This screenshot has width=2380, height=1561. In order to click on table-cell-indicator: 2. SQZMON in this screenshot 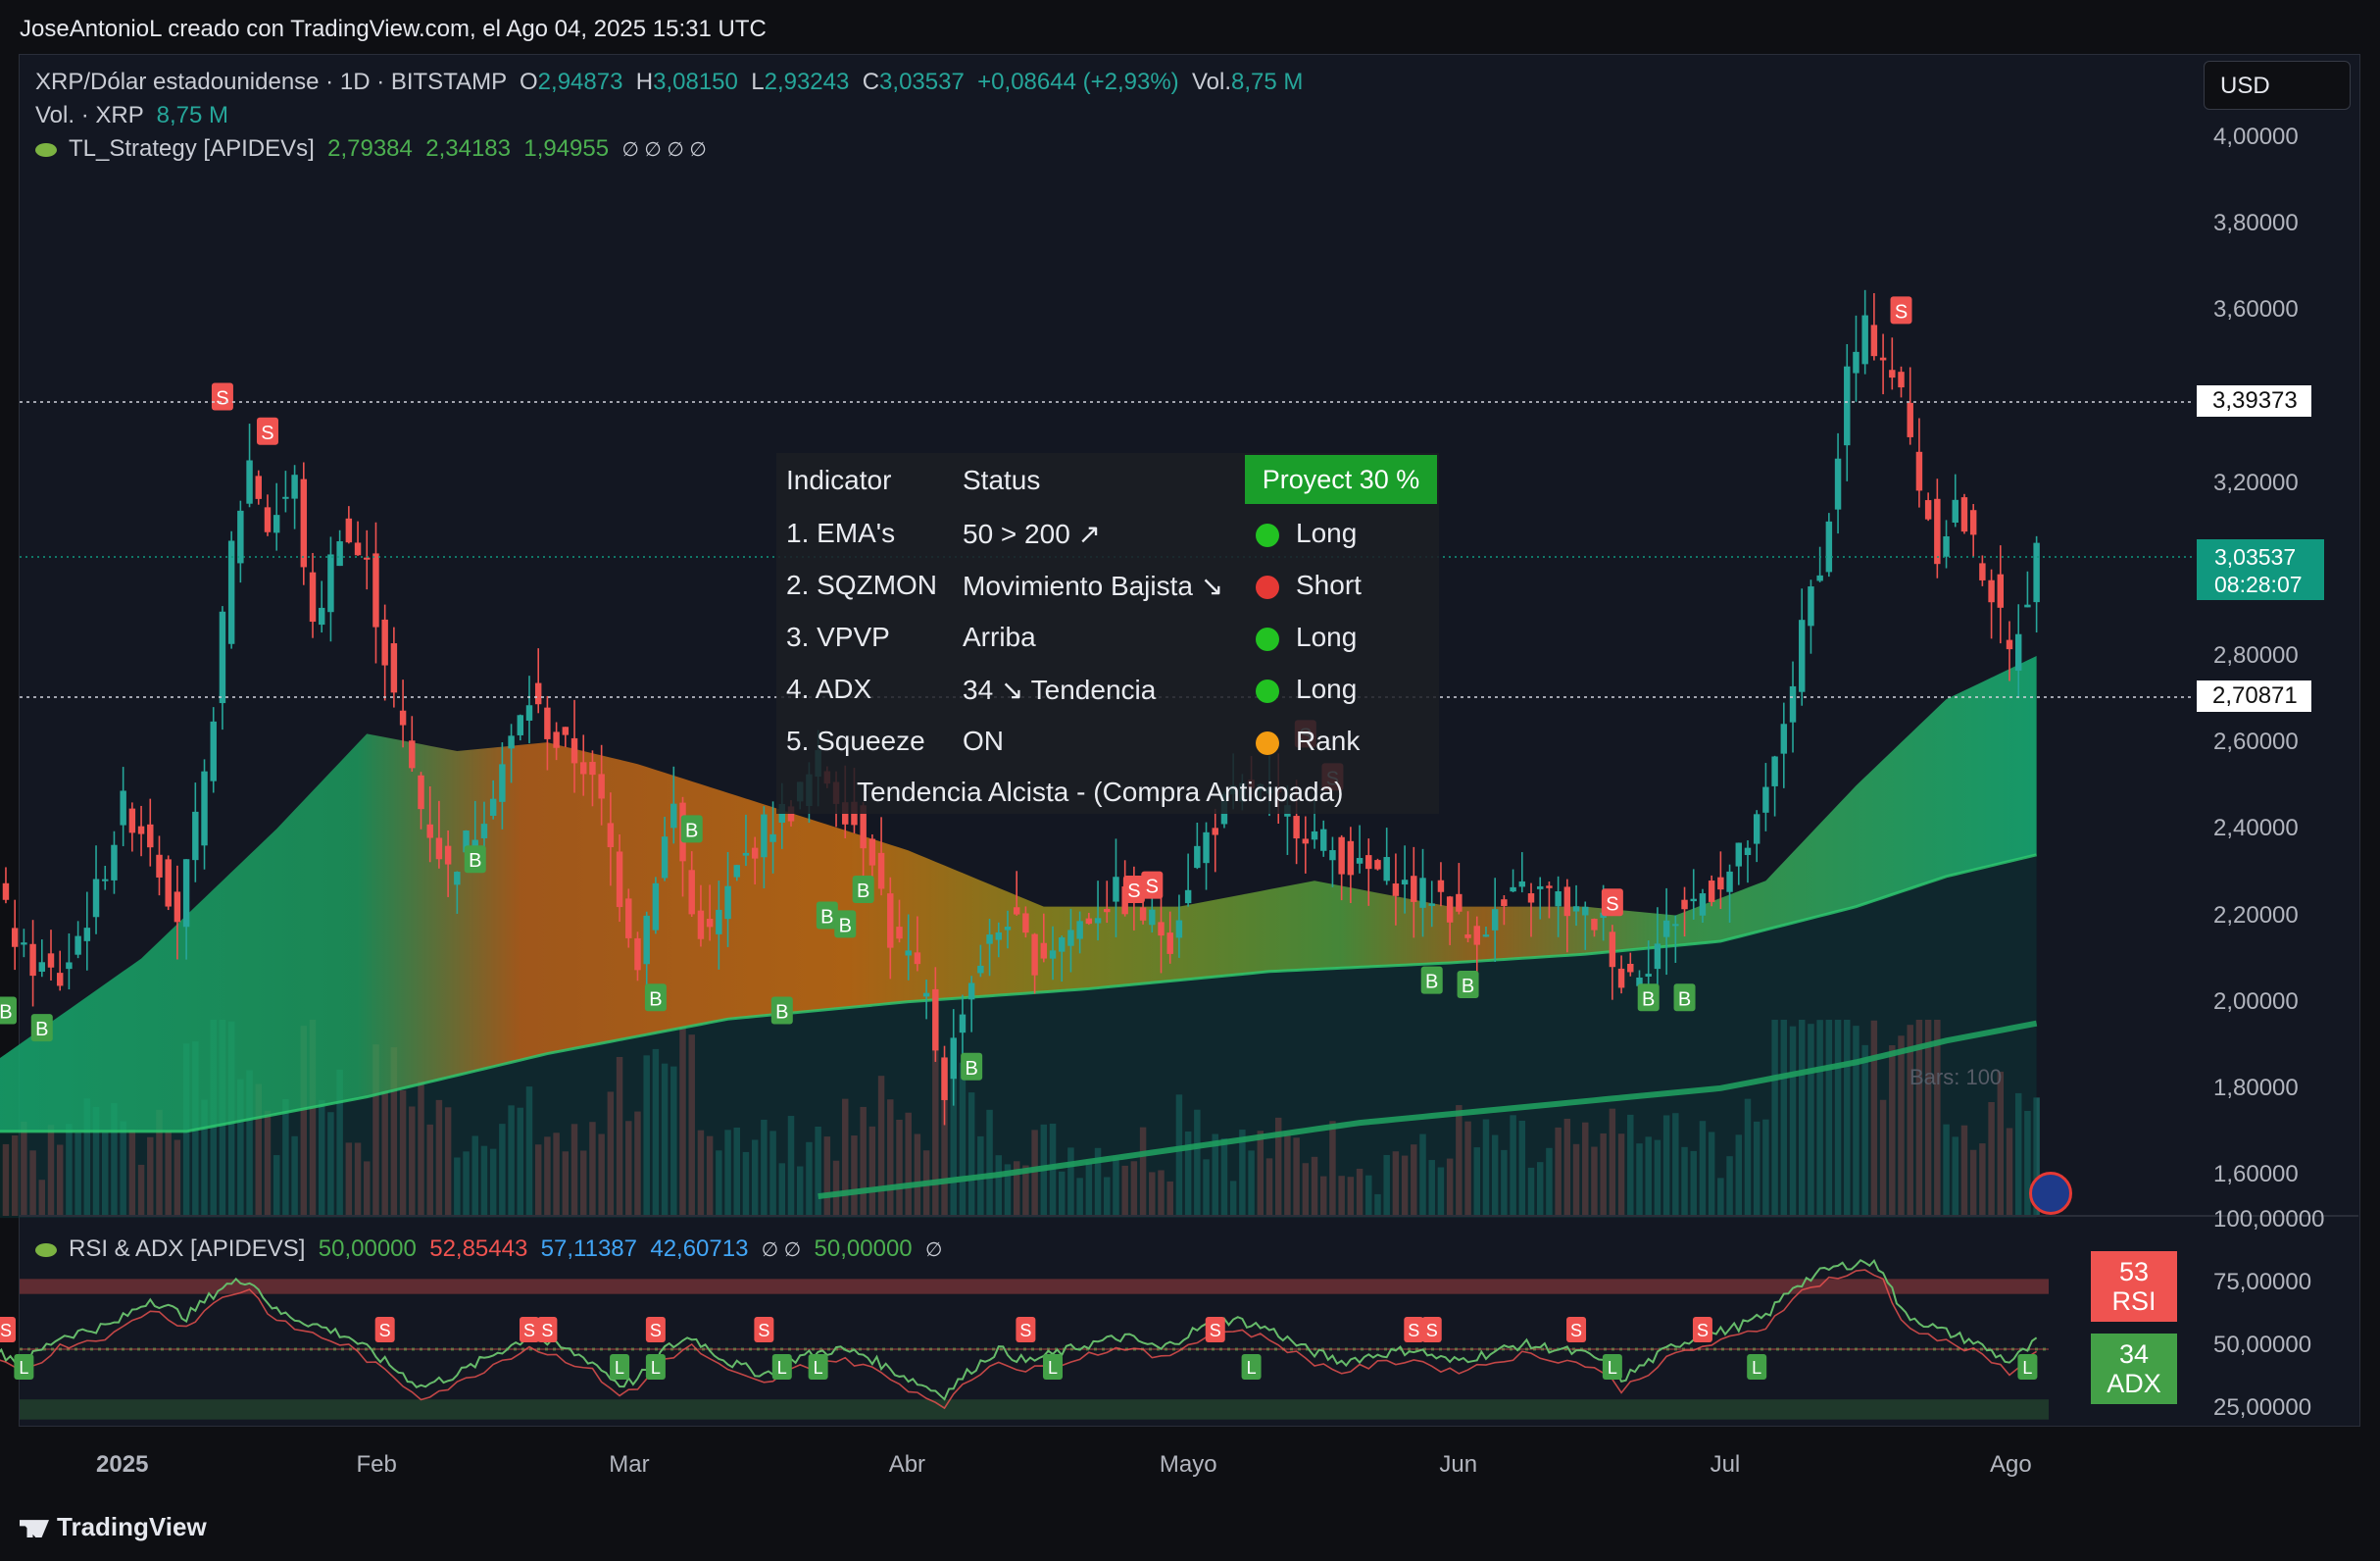, I will do `click(862, 585)`.